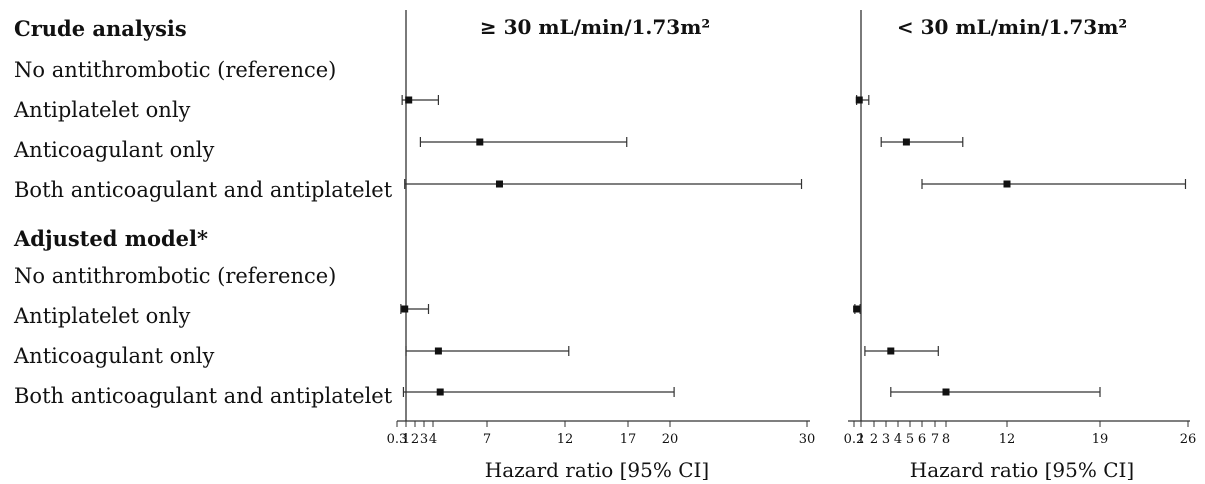 Image resolution: width=1205 pixels, height=484 pixels. I want to click on x-axis-title-ge30: Hazard ratio [95% CI], so click(597, 470).